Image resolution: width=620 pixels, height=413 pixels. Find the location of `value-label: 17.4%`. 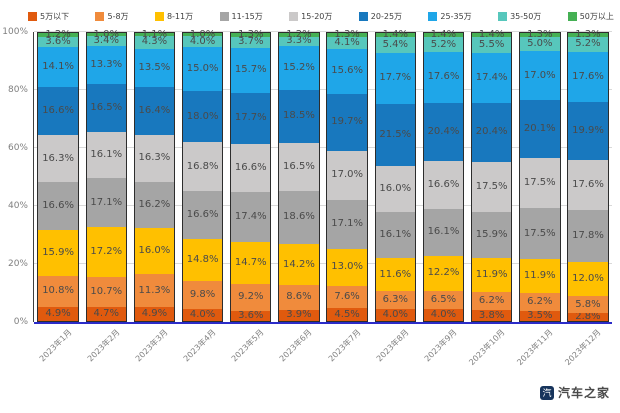

value-label: 17.4% is located at coordinates (250, 216).